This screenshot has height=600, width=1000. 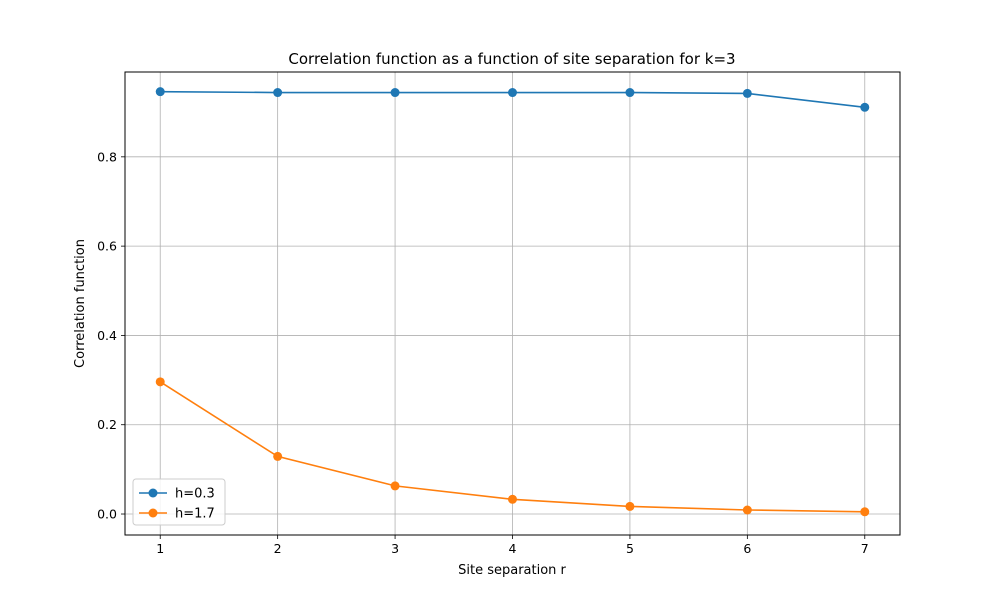 I want to click on y-tick-label: 0.2, so click(x=107, y=424).